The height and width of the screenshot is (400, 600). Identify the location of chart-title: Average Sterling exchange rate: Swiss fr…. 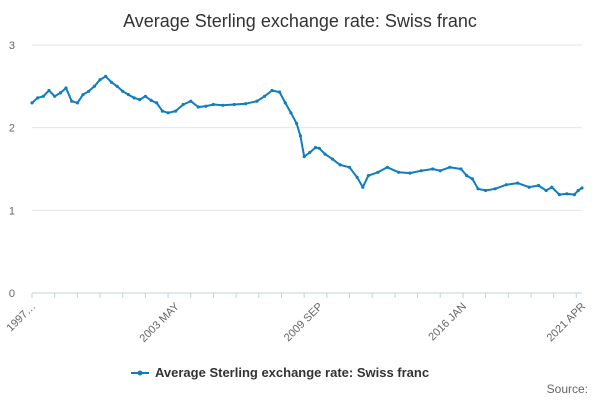
(300, 21).